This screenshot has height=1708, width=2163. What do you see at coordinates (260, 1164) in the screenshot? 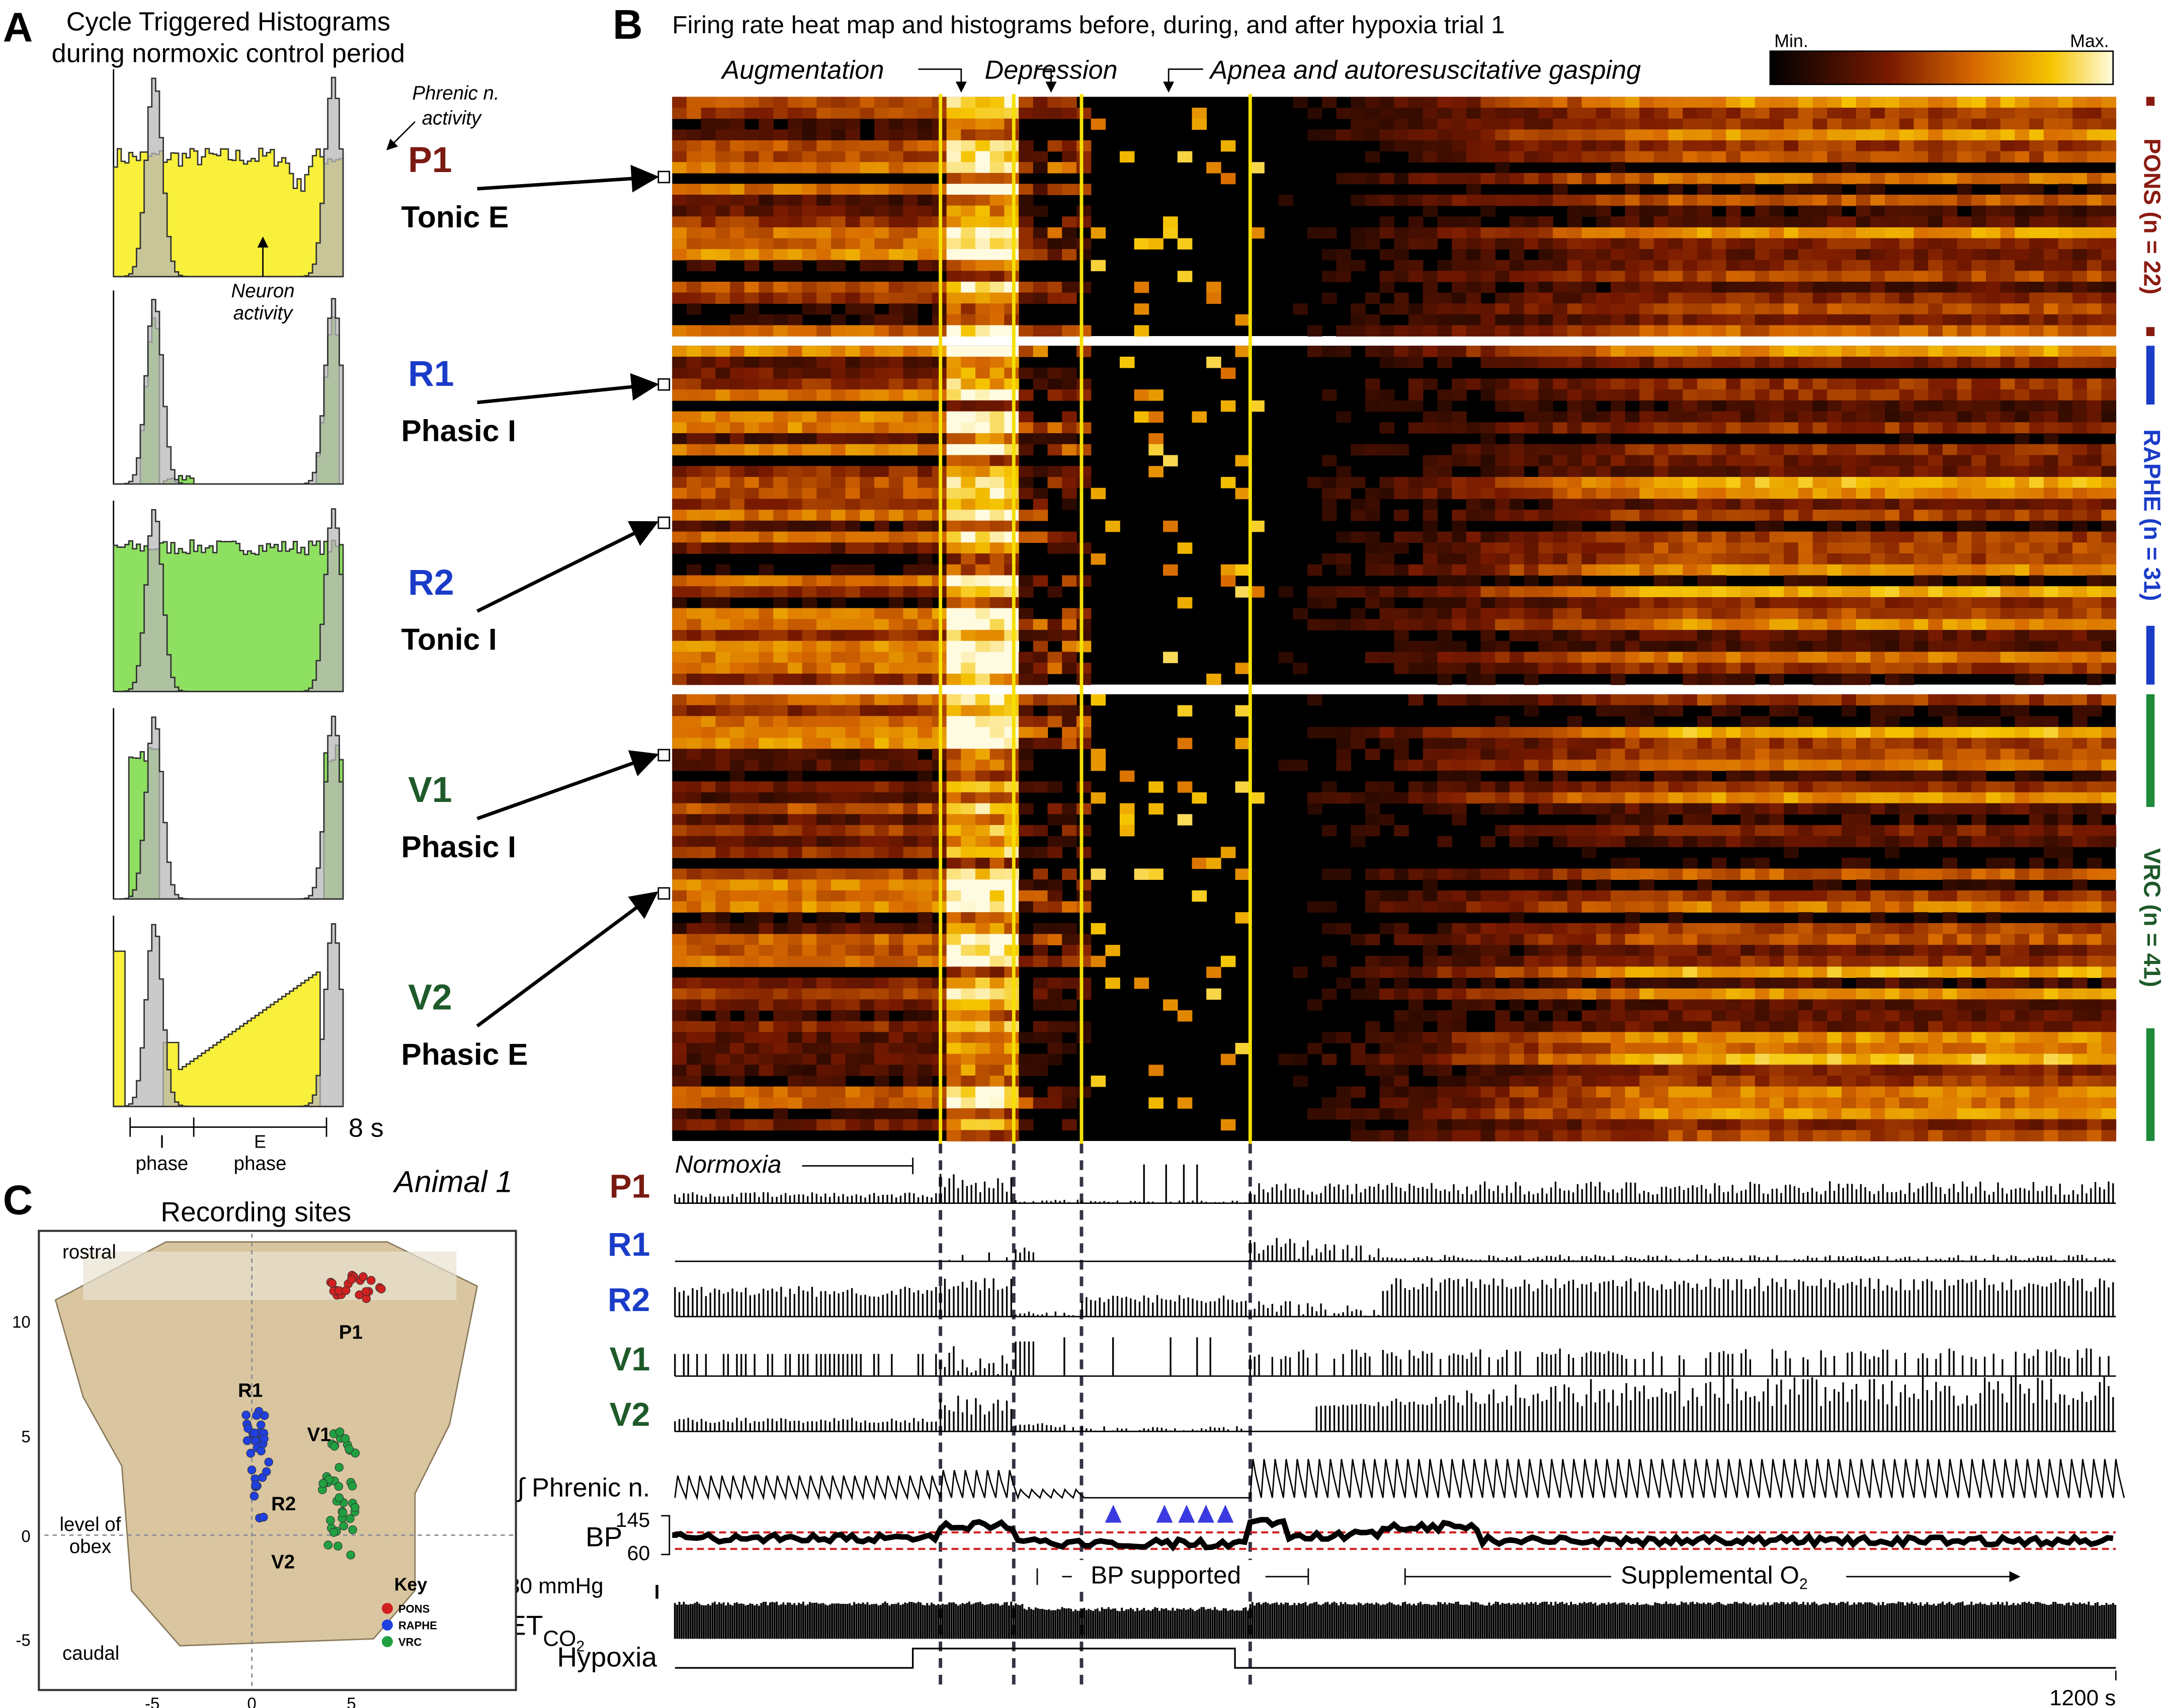
I see `phase-label: phase` at bounding box center [260, 1164].